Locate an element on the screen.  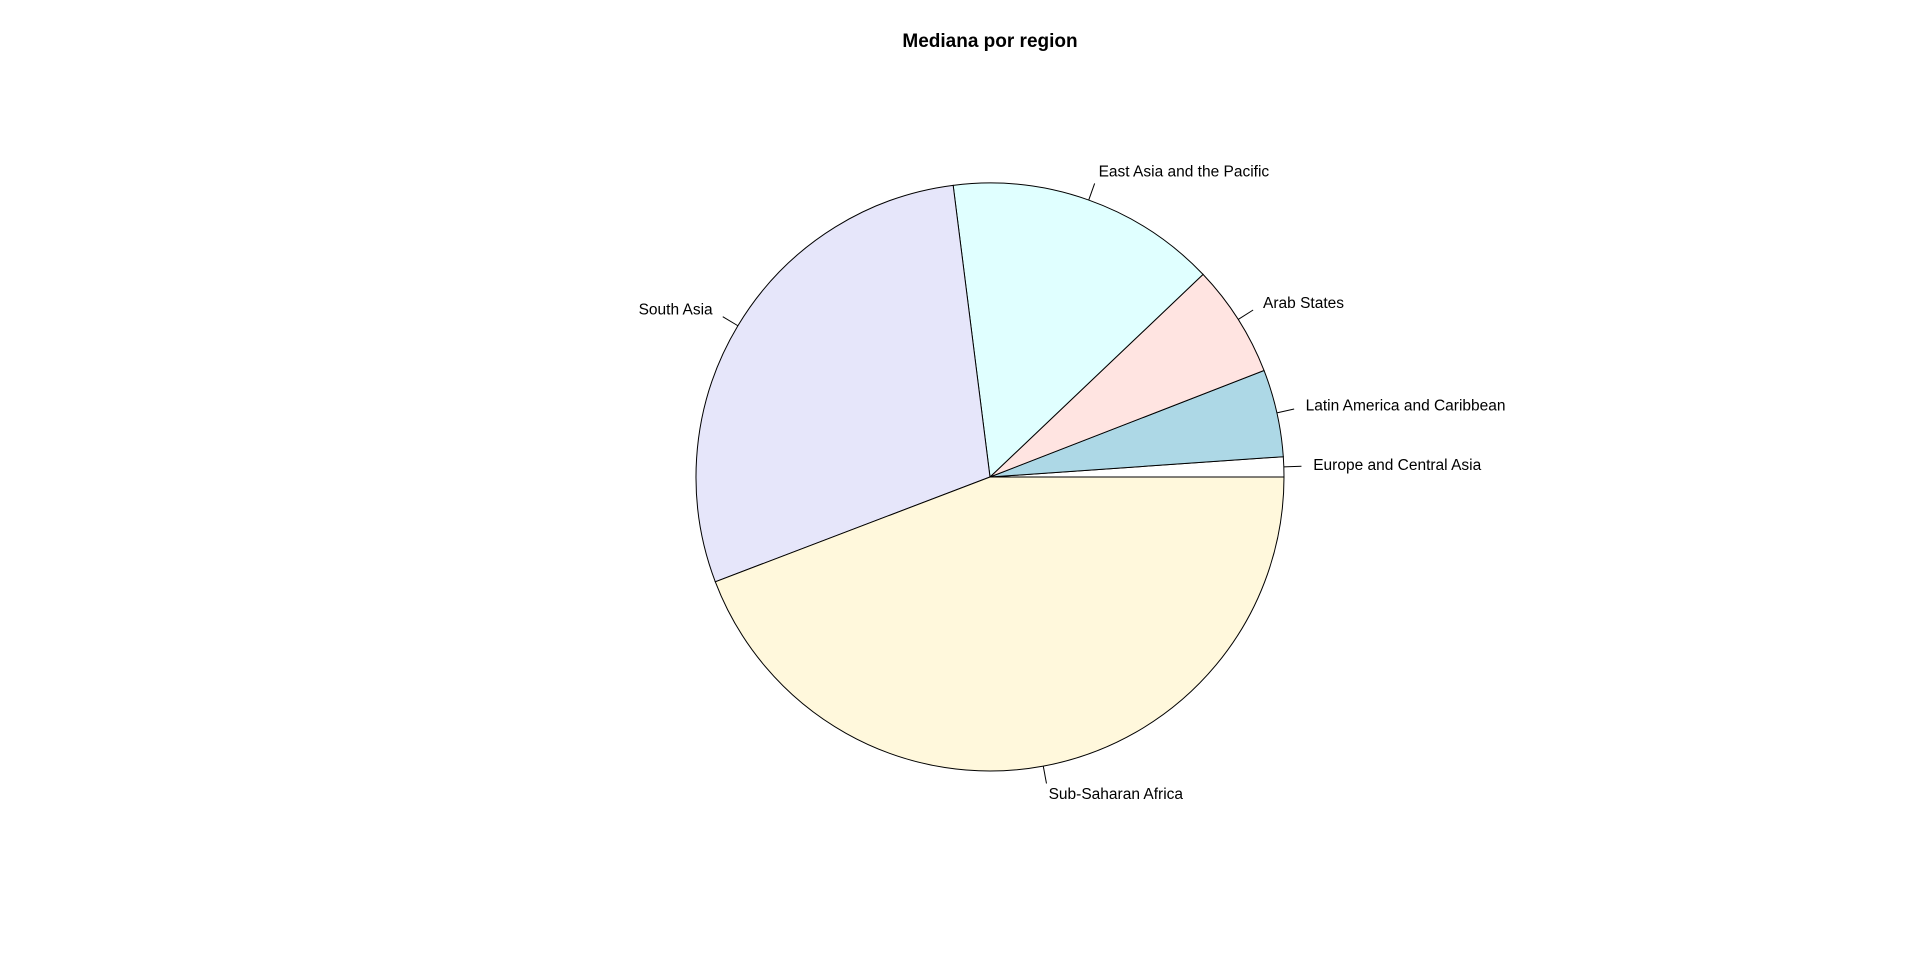
pie-label-south-asia: South Asia is located at coordinates (676, 310).